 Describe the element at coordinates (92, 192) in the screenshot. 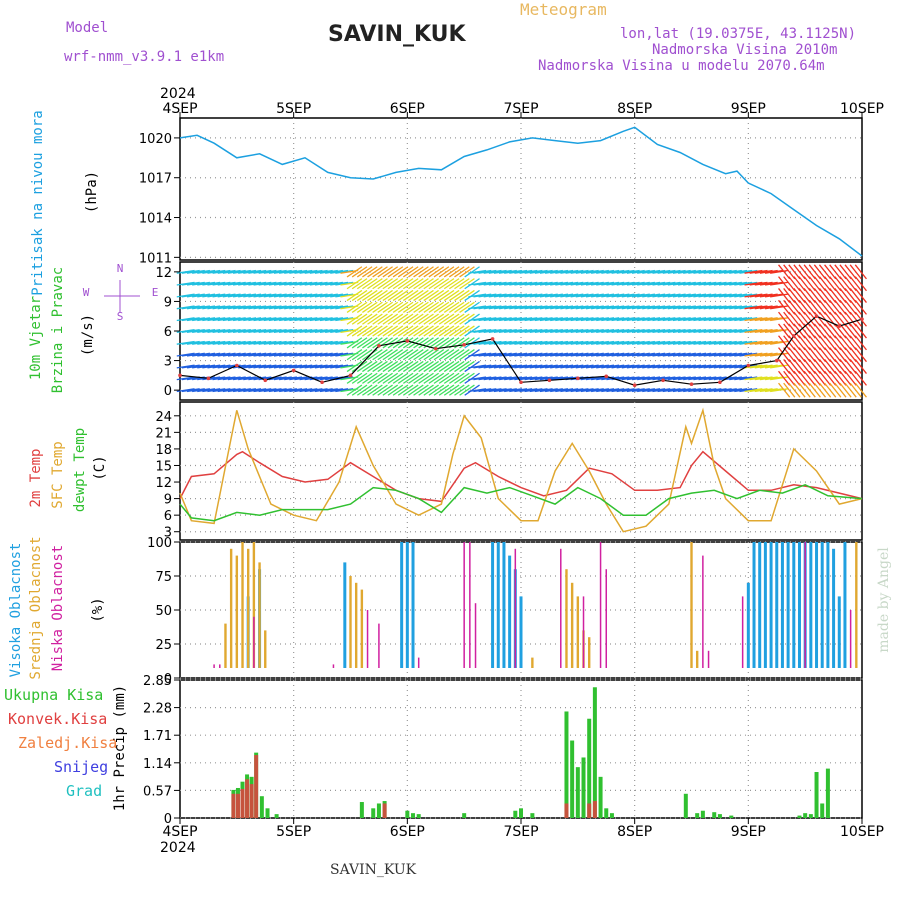

I see `pressure-unit: (hPa)` at that location.